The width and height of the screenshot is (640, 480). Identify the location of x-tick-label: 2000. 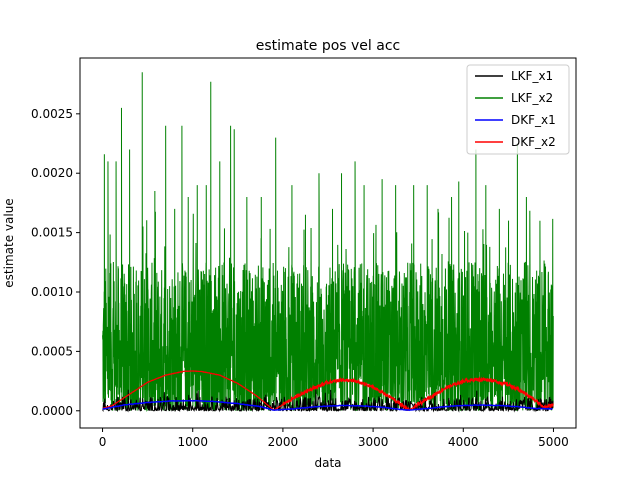
(283, 442).